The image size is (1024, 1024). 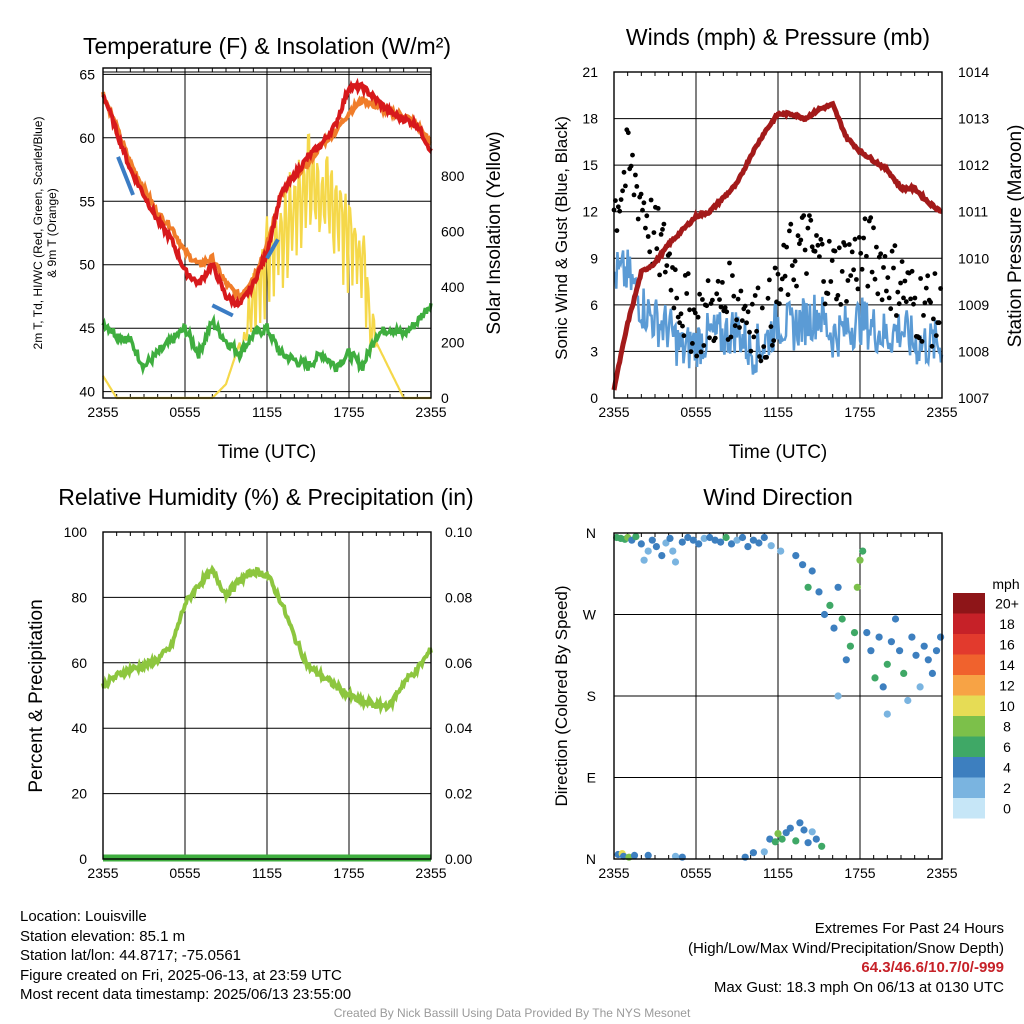 I want to click on wind-x-tick-label: 0555, so click(x=695, y=412).